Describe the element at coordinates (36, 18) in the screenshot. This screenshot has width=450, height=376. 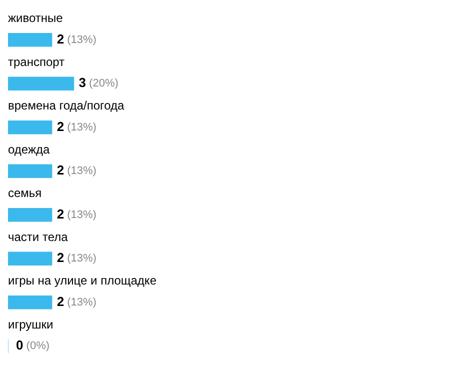
I see `y-tick-label: животные` at that location.